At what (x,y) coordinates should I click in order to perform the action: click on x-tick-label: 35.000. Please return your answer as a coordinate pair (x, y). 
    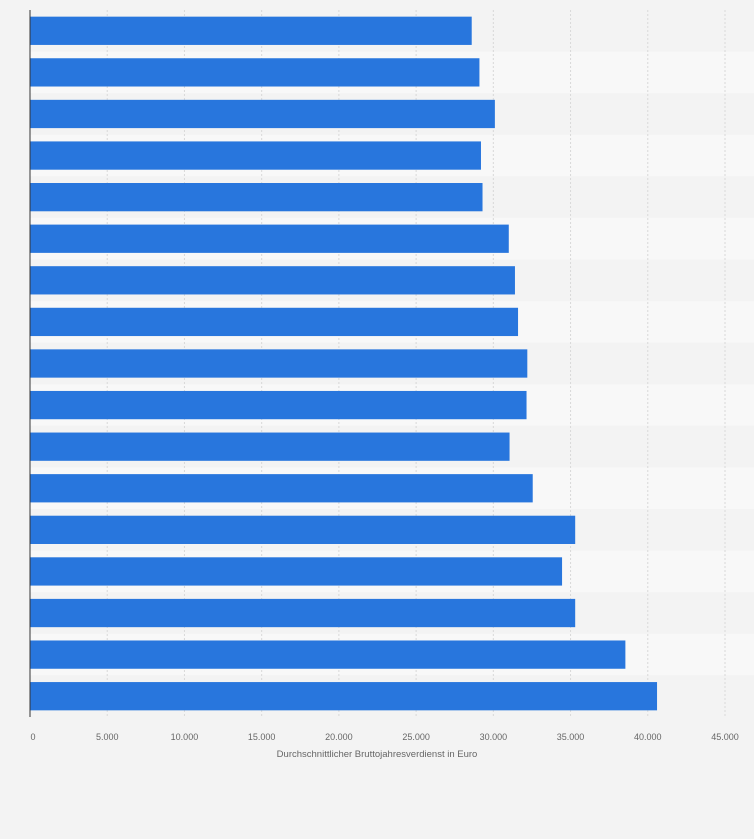
    Looking at the image, I should click on (571, 737).